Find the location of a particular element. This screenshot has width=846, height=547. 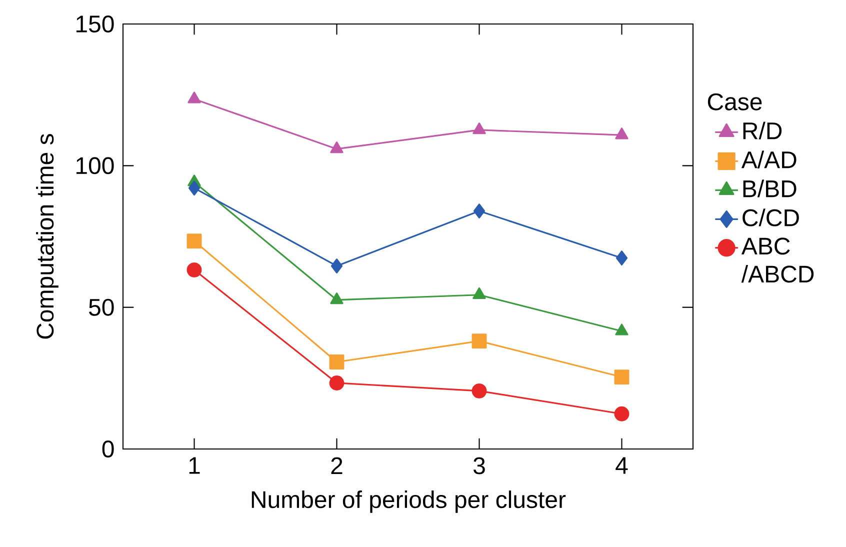

legend-label: B/BD is located at coordinates (769, 189).